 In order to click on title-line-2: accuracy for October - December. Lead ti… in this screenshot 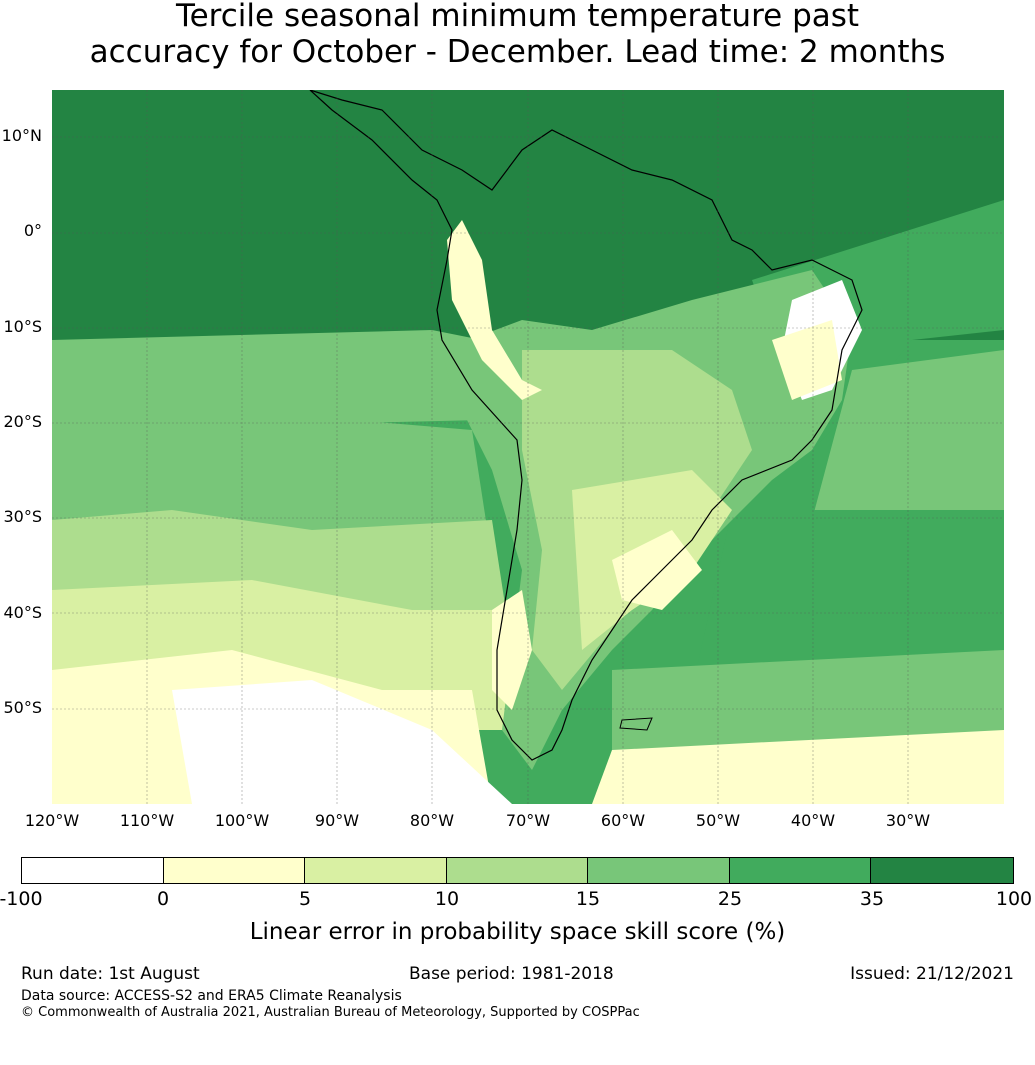, I will do `click(517, 52)`.